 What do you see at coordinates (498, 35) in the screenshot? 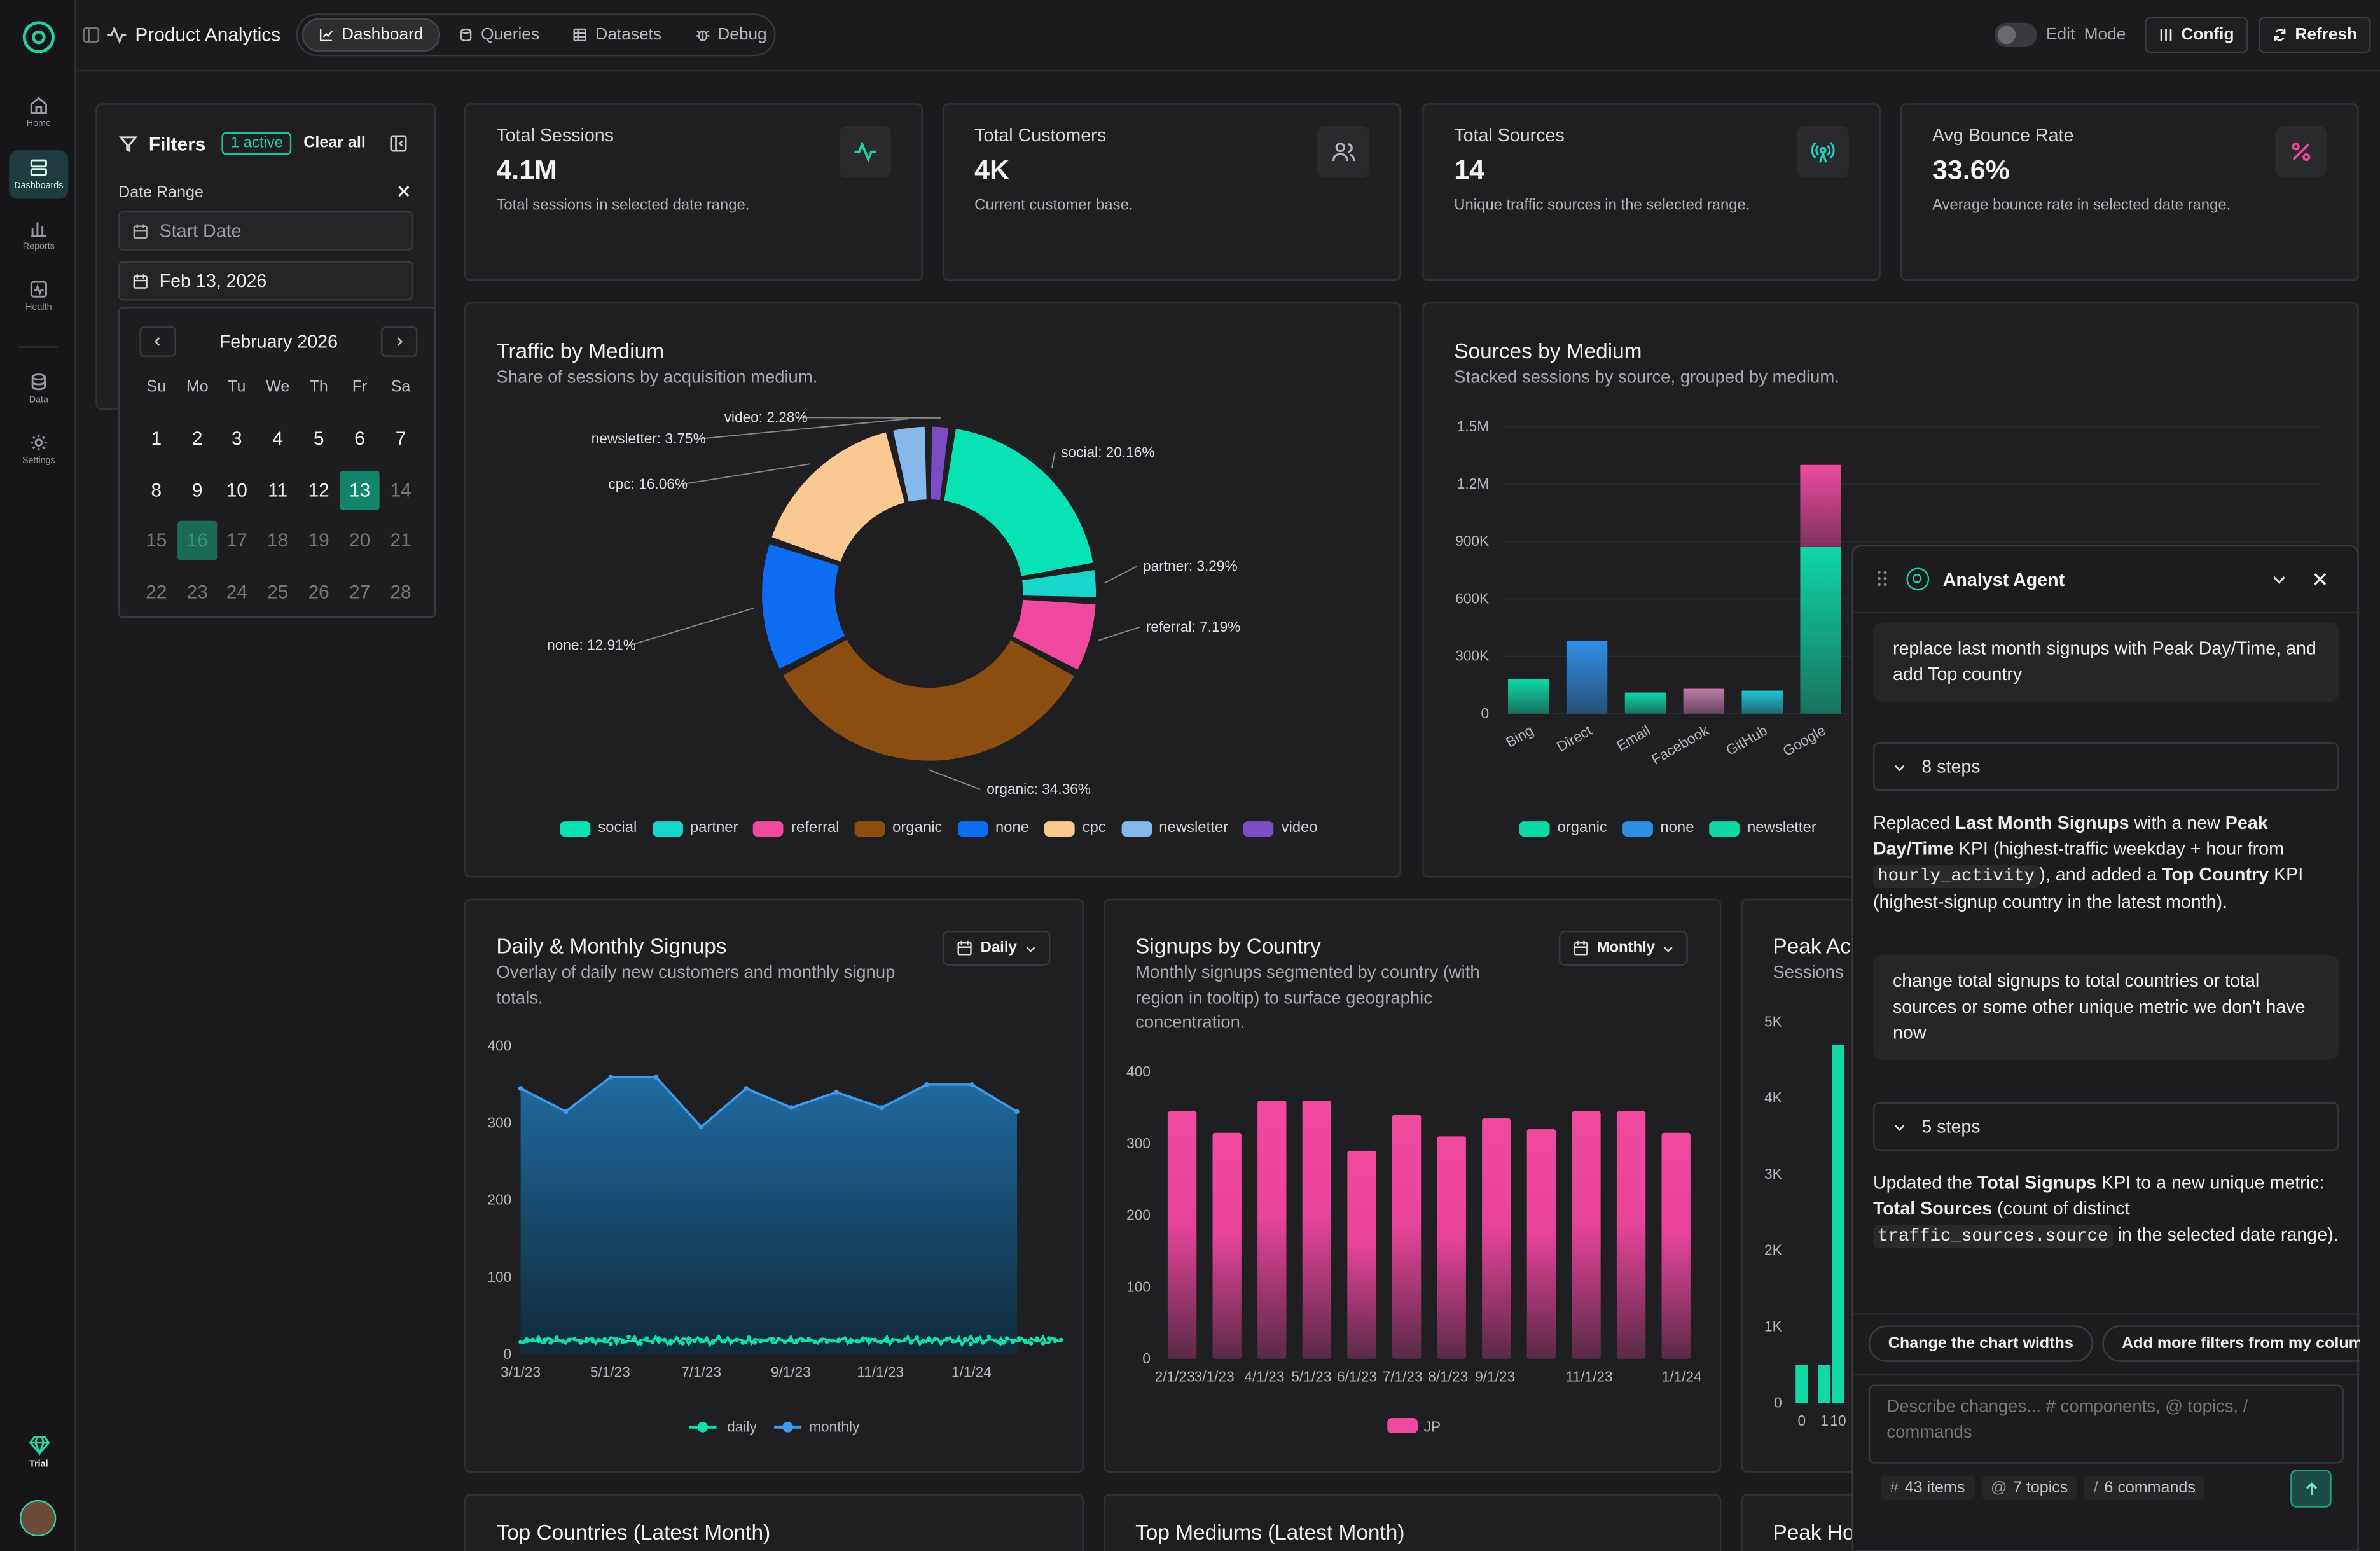
I see `tab-queries: Queries` at bounding box center [498, 35].